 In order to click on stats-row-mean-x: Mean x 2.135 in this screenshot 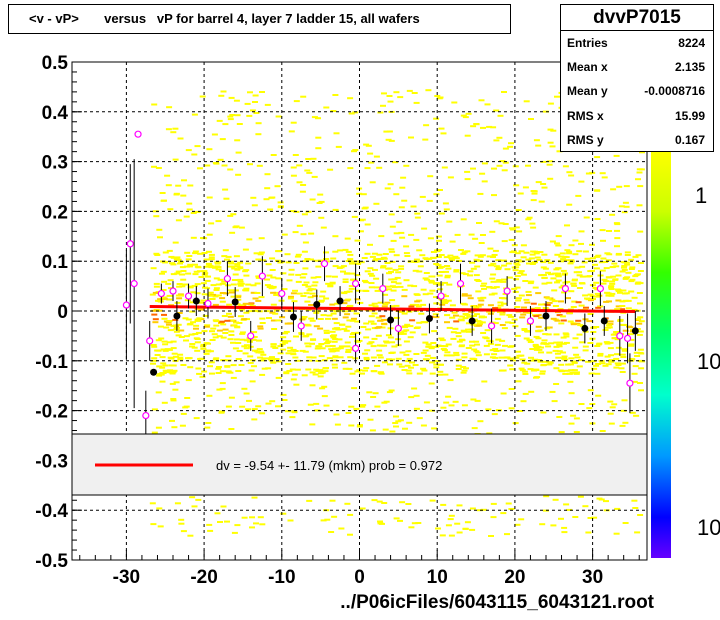, I will do `click(636, 67)`.